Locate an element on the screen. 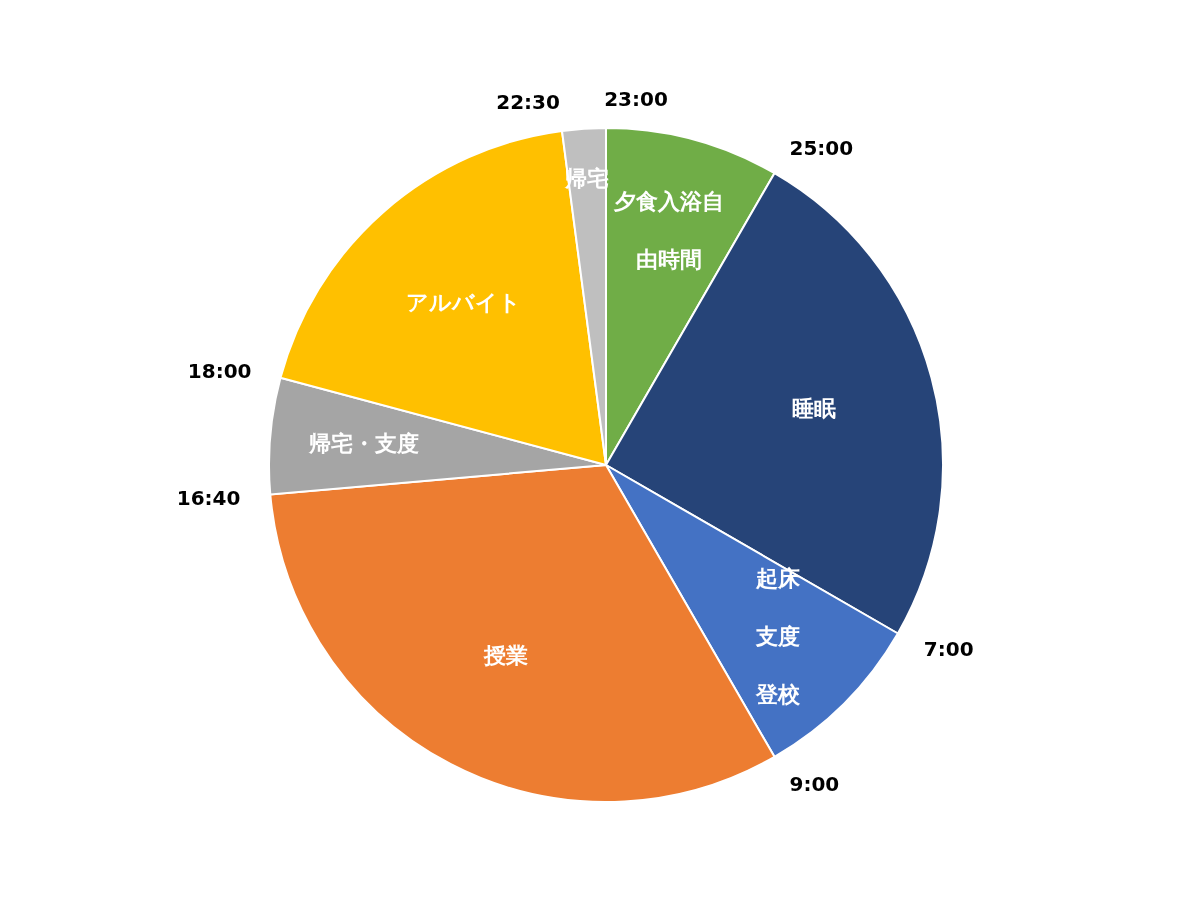 The width and height of the screenshot is (1200, 900). text: 16:40 is located at coordinates (208, 498).